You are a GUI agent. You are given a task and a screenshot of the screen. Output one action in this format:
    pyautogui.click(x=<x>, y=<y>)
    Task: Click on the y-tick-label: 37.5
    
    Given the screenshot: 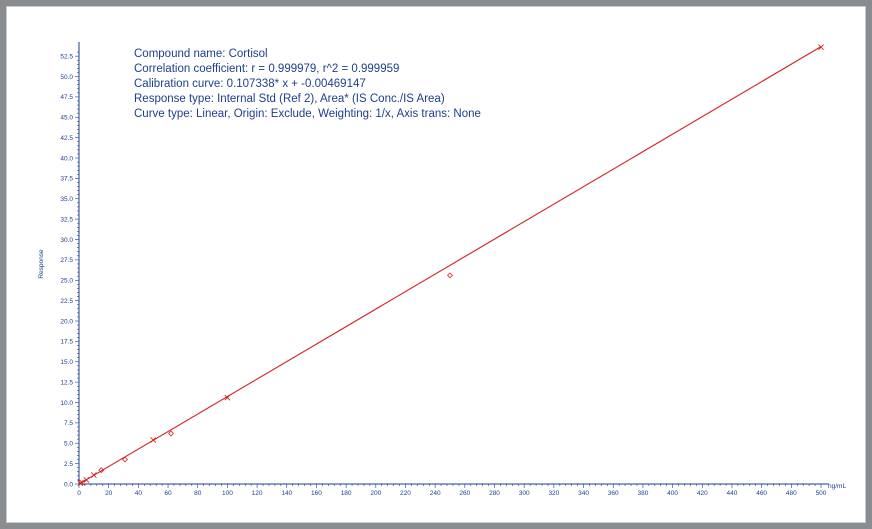 What is the action you would take?
    pyautogui.click(x=66, y=179)
    